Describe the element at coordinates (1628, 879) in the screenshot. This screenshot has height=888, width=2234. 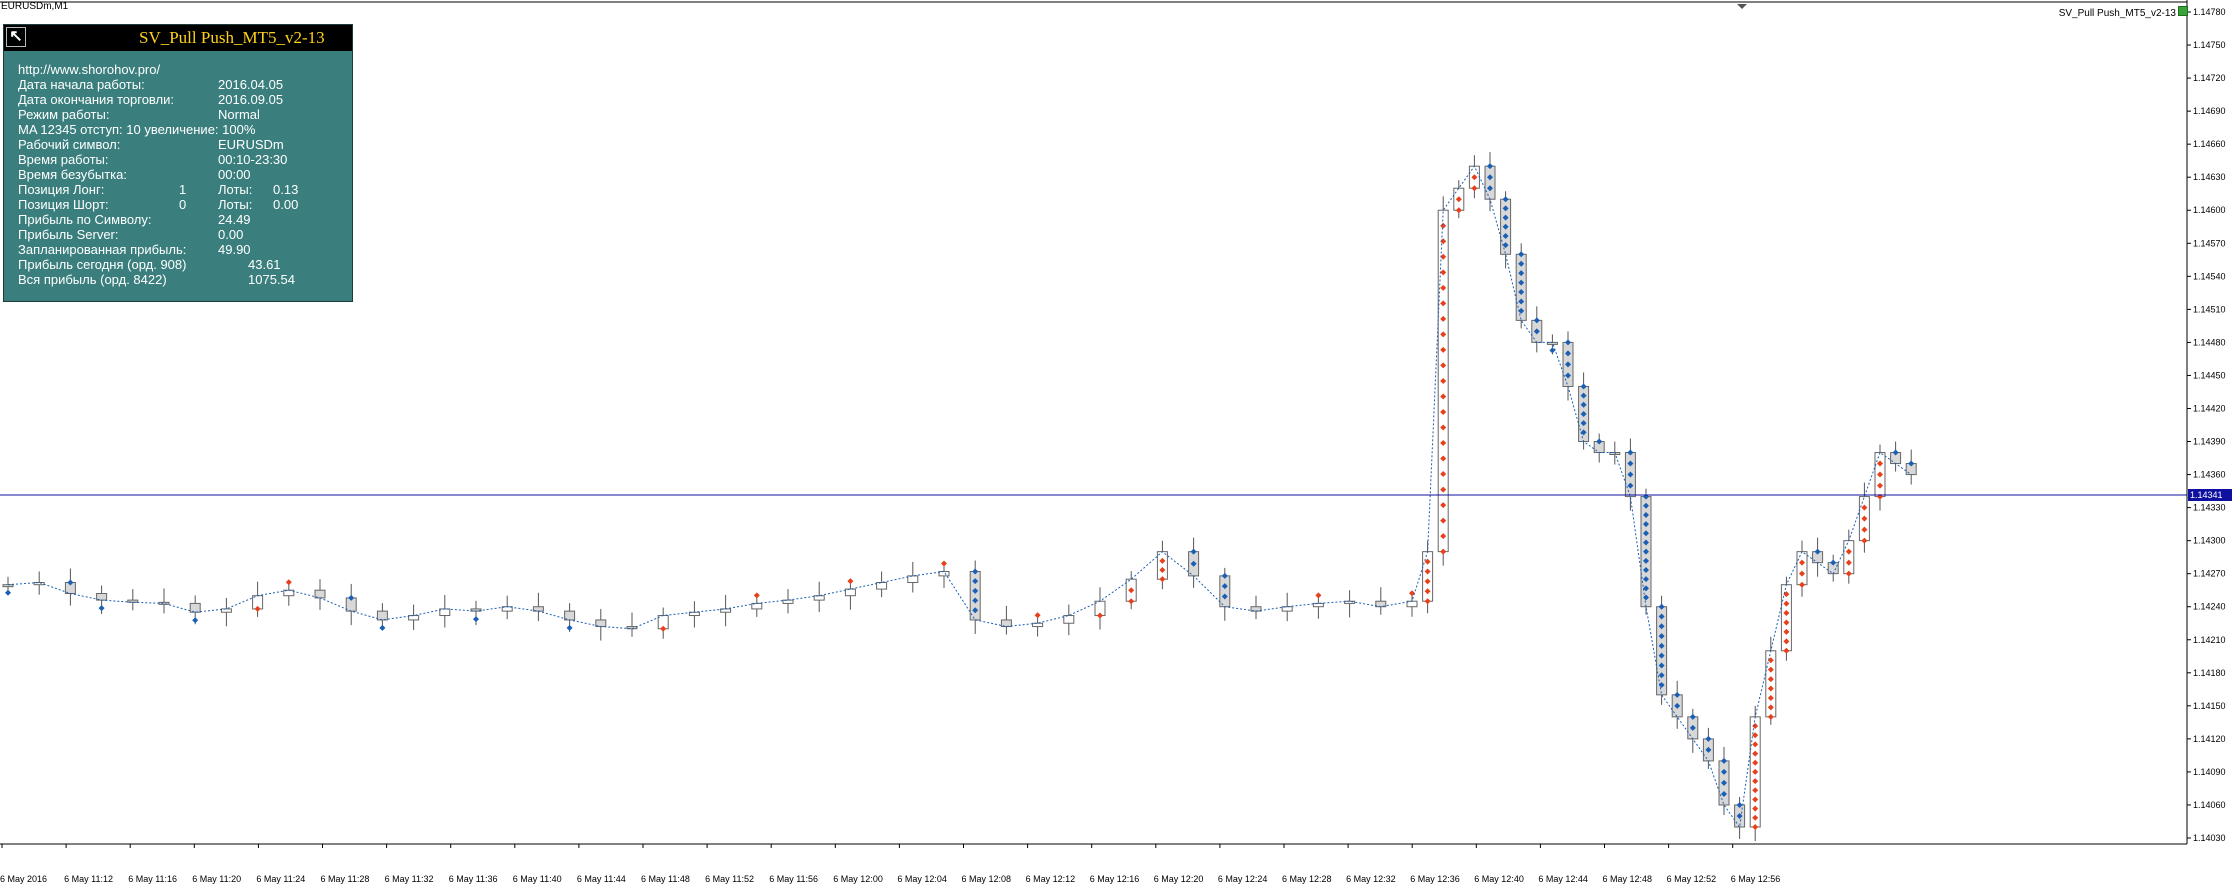
I see `time-tick-label: 6 May 12:48` at that location.